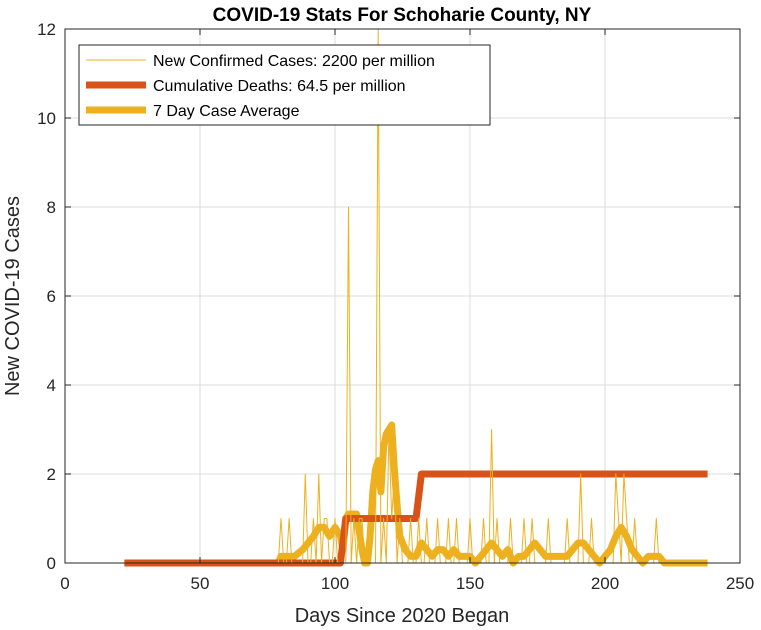  I want to click on x-tick-label: 0, so click(64, 583).